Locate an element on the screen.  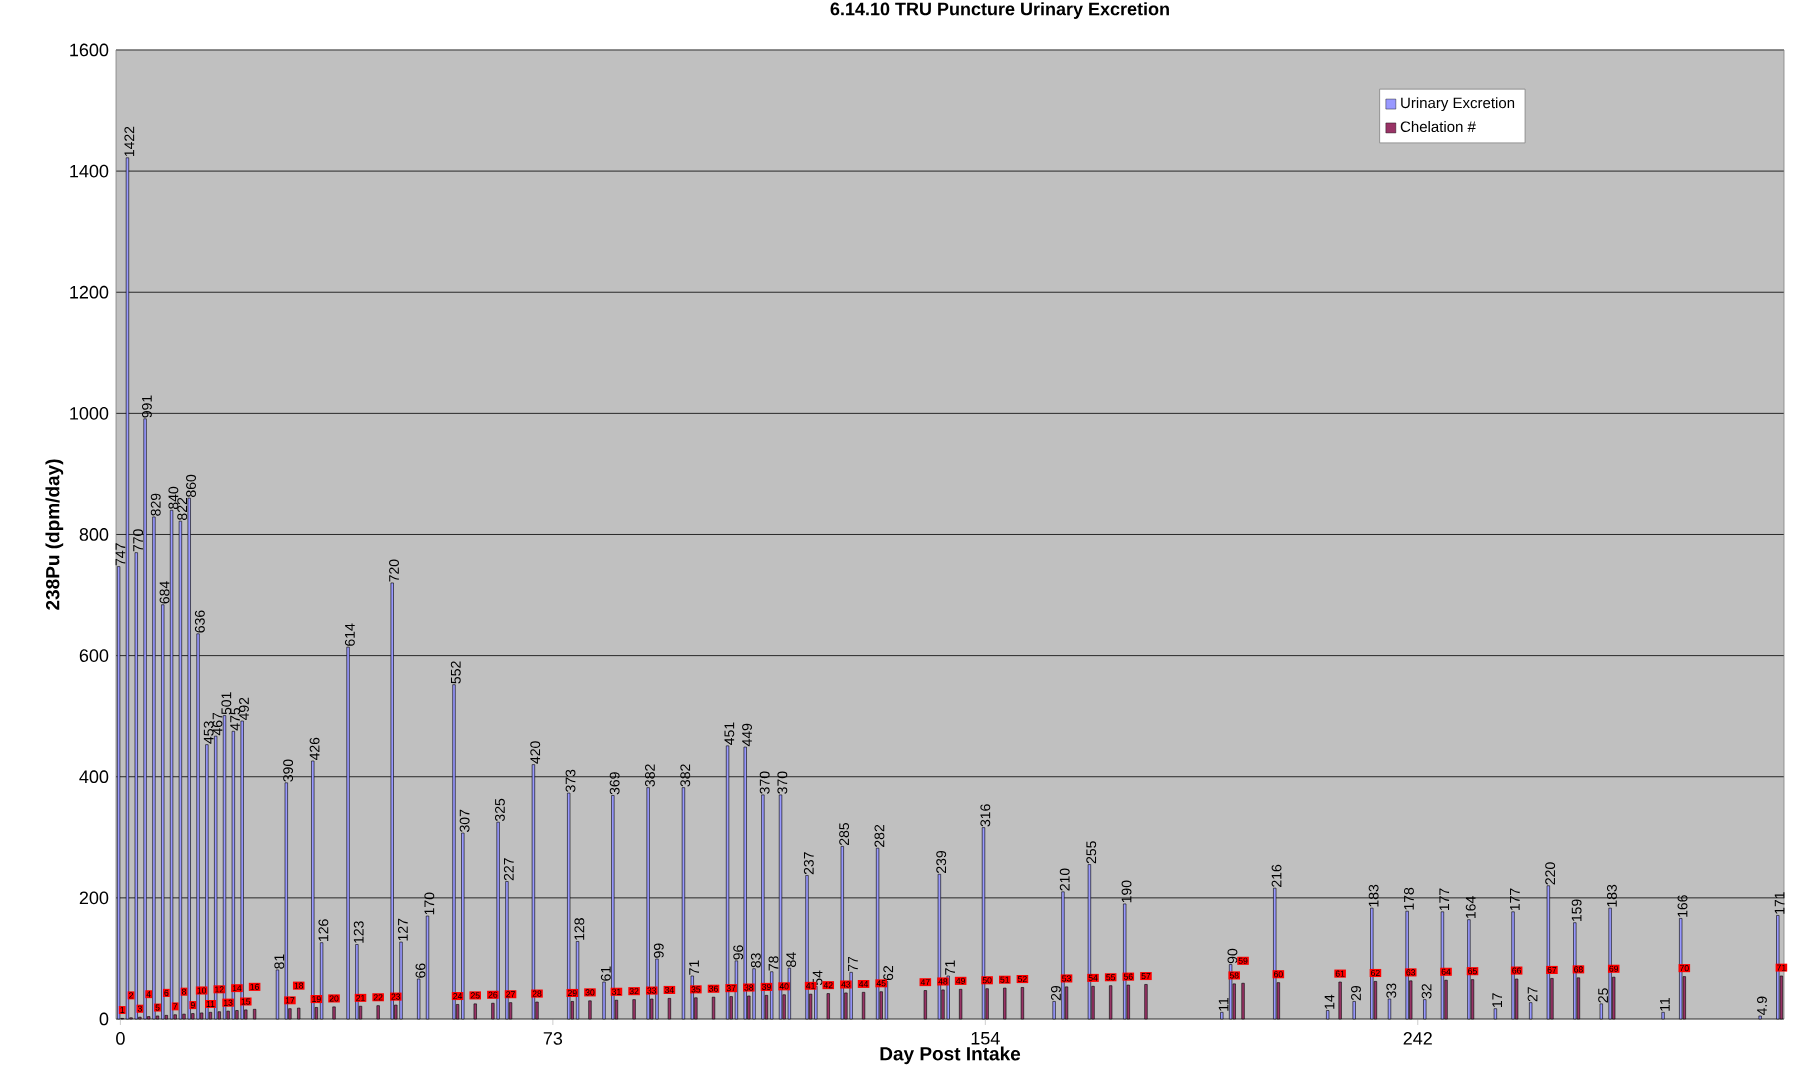
data-label: 40 is located at coordinates (784, 986).